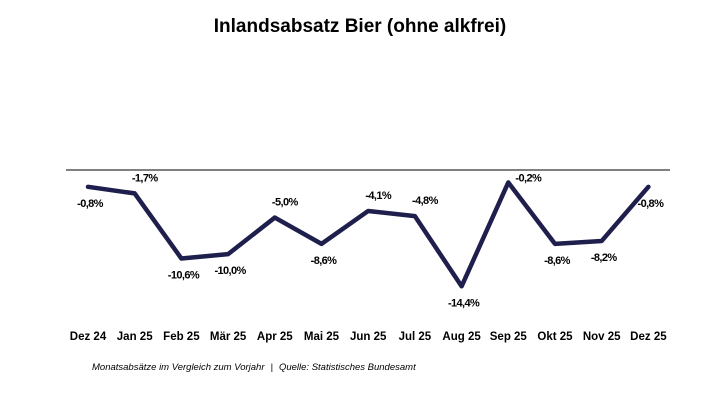 The image size is (720, 405). What do you see at coordinates (322, 337) in the screenshot?
I see `x-tick-label: Mai 25` at bounding box center [322, 337].